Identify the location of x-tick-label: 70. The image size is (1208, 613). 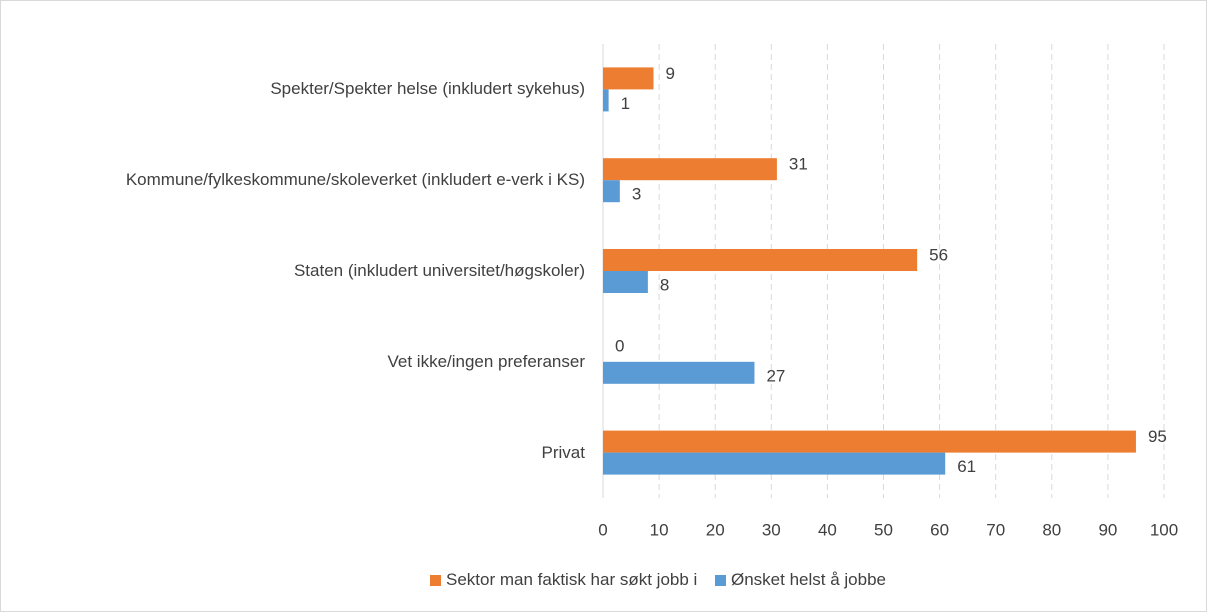
(995, 529).